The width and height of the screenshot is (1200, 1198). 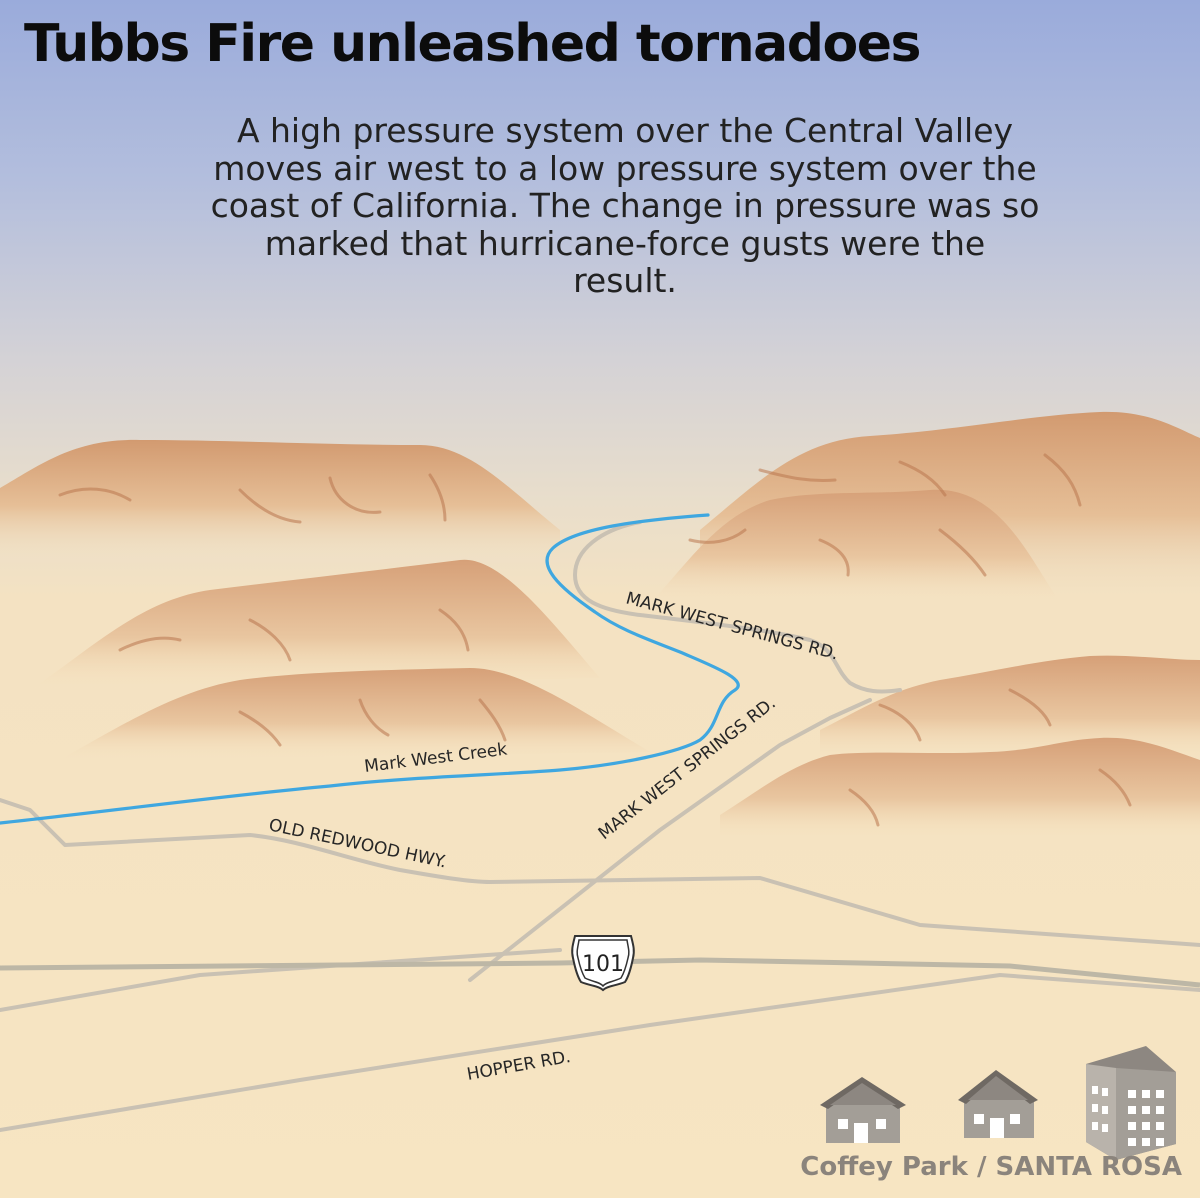 I want to click on highway-shield-number: 101, so click(x=603, y=964).